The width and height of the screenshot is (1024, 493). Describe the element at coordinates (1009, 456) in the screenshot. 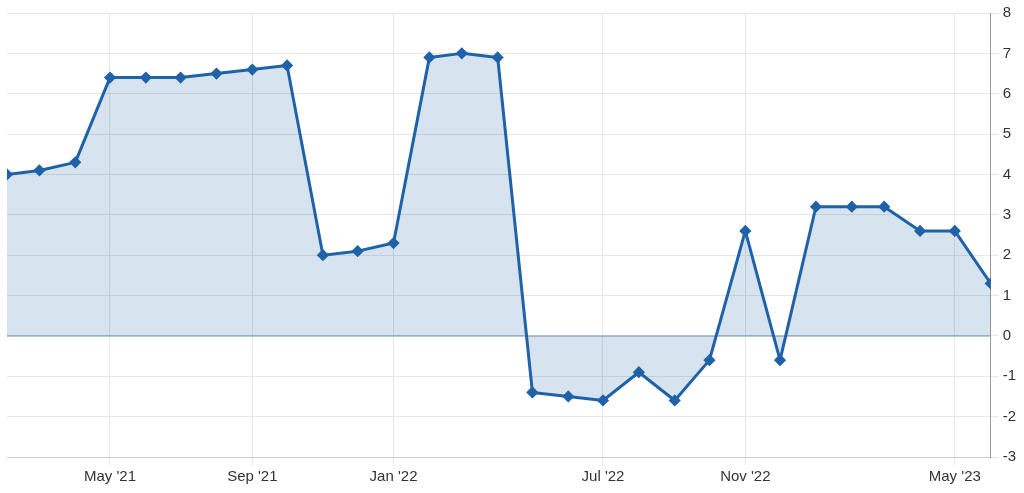

I see `y-tick-label: -3` at that location.